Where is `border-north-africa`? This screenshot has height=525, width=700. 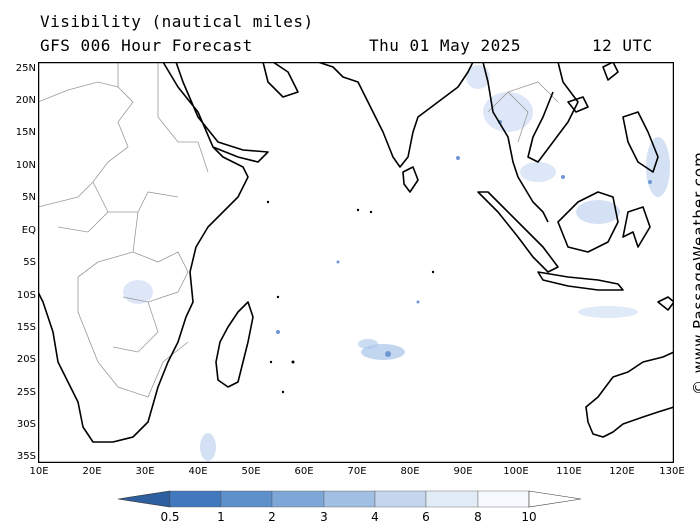 border-north-africa is located at coordinates (163, 117).